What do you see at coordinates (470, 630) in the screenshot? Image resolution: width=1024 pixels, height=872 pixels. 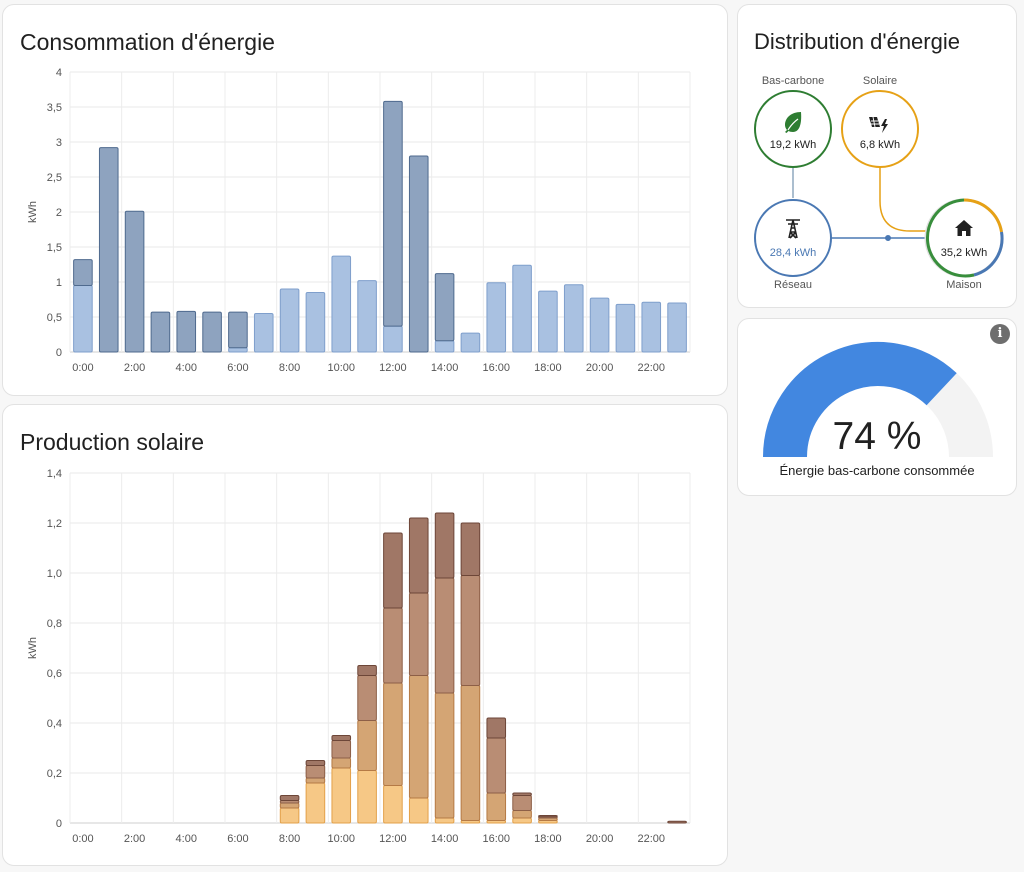 I see `solar-bar-1500-s2` at bounding box center [470, 630].